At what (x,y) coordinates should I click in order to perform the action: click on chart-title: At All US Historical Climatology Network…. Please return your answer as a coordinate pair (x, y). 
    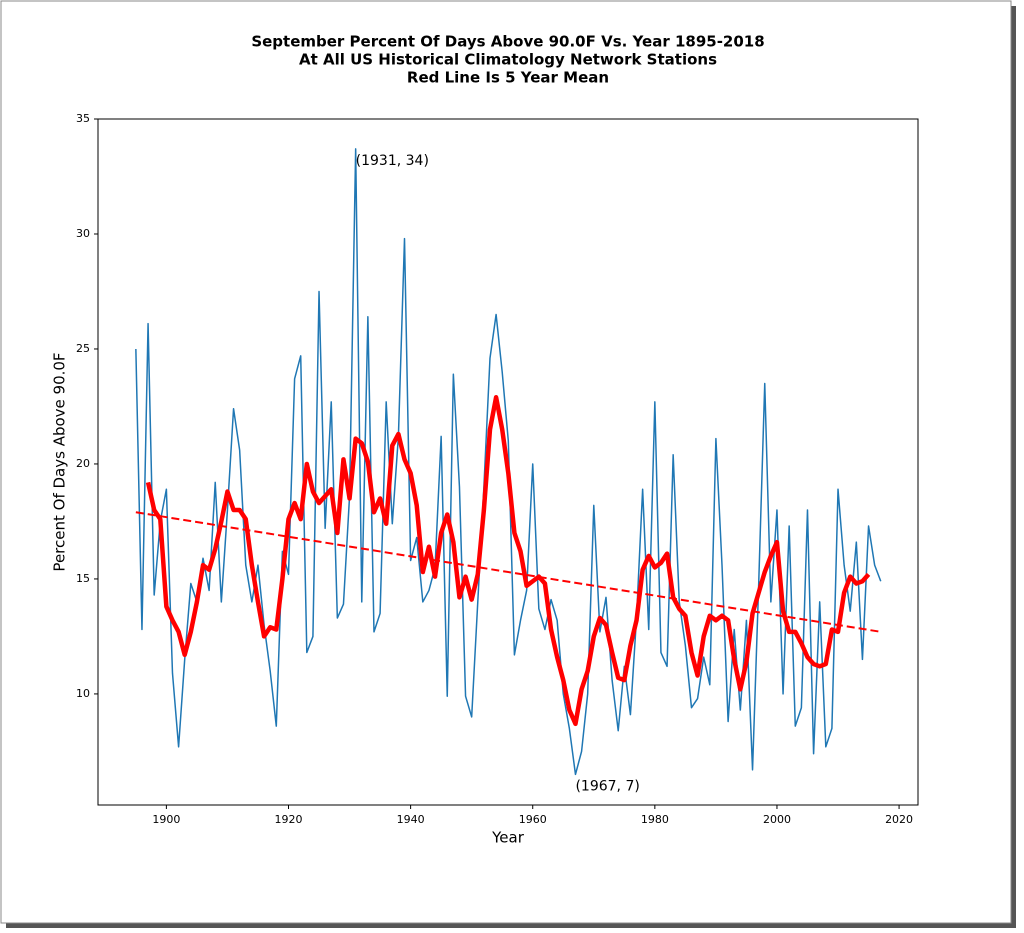
    Looking at the image, I should click on (508, 60).